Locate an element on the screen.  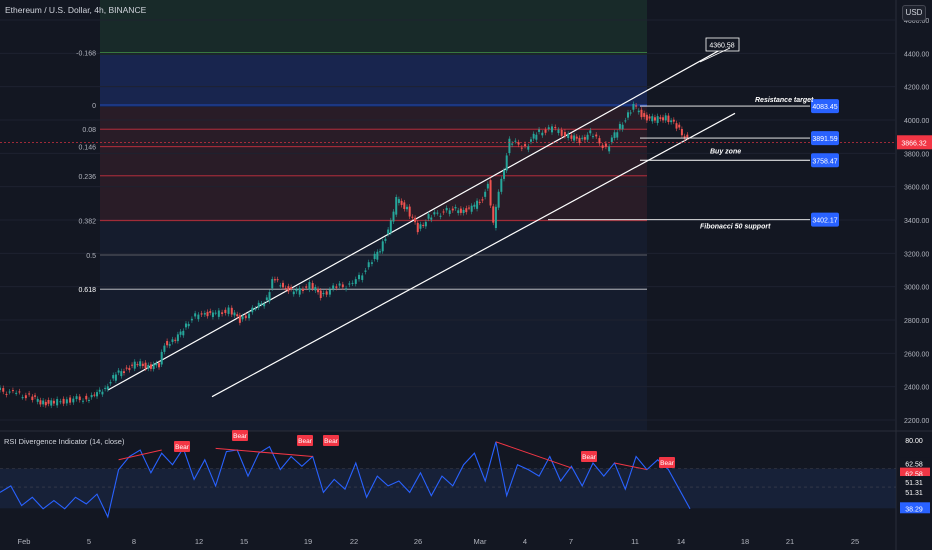
x-tick-label: 12 is located at coordinates (199, 541).